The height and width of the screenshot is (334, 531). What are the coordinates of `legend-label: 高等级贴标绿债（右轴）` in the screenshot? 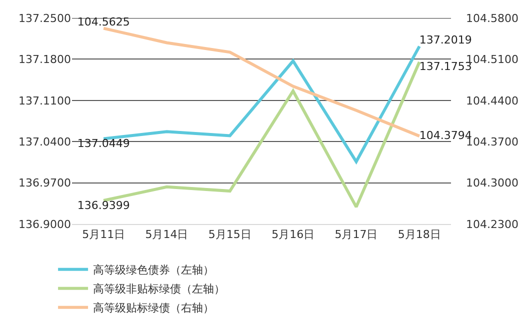 It's located at (153, 308).